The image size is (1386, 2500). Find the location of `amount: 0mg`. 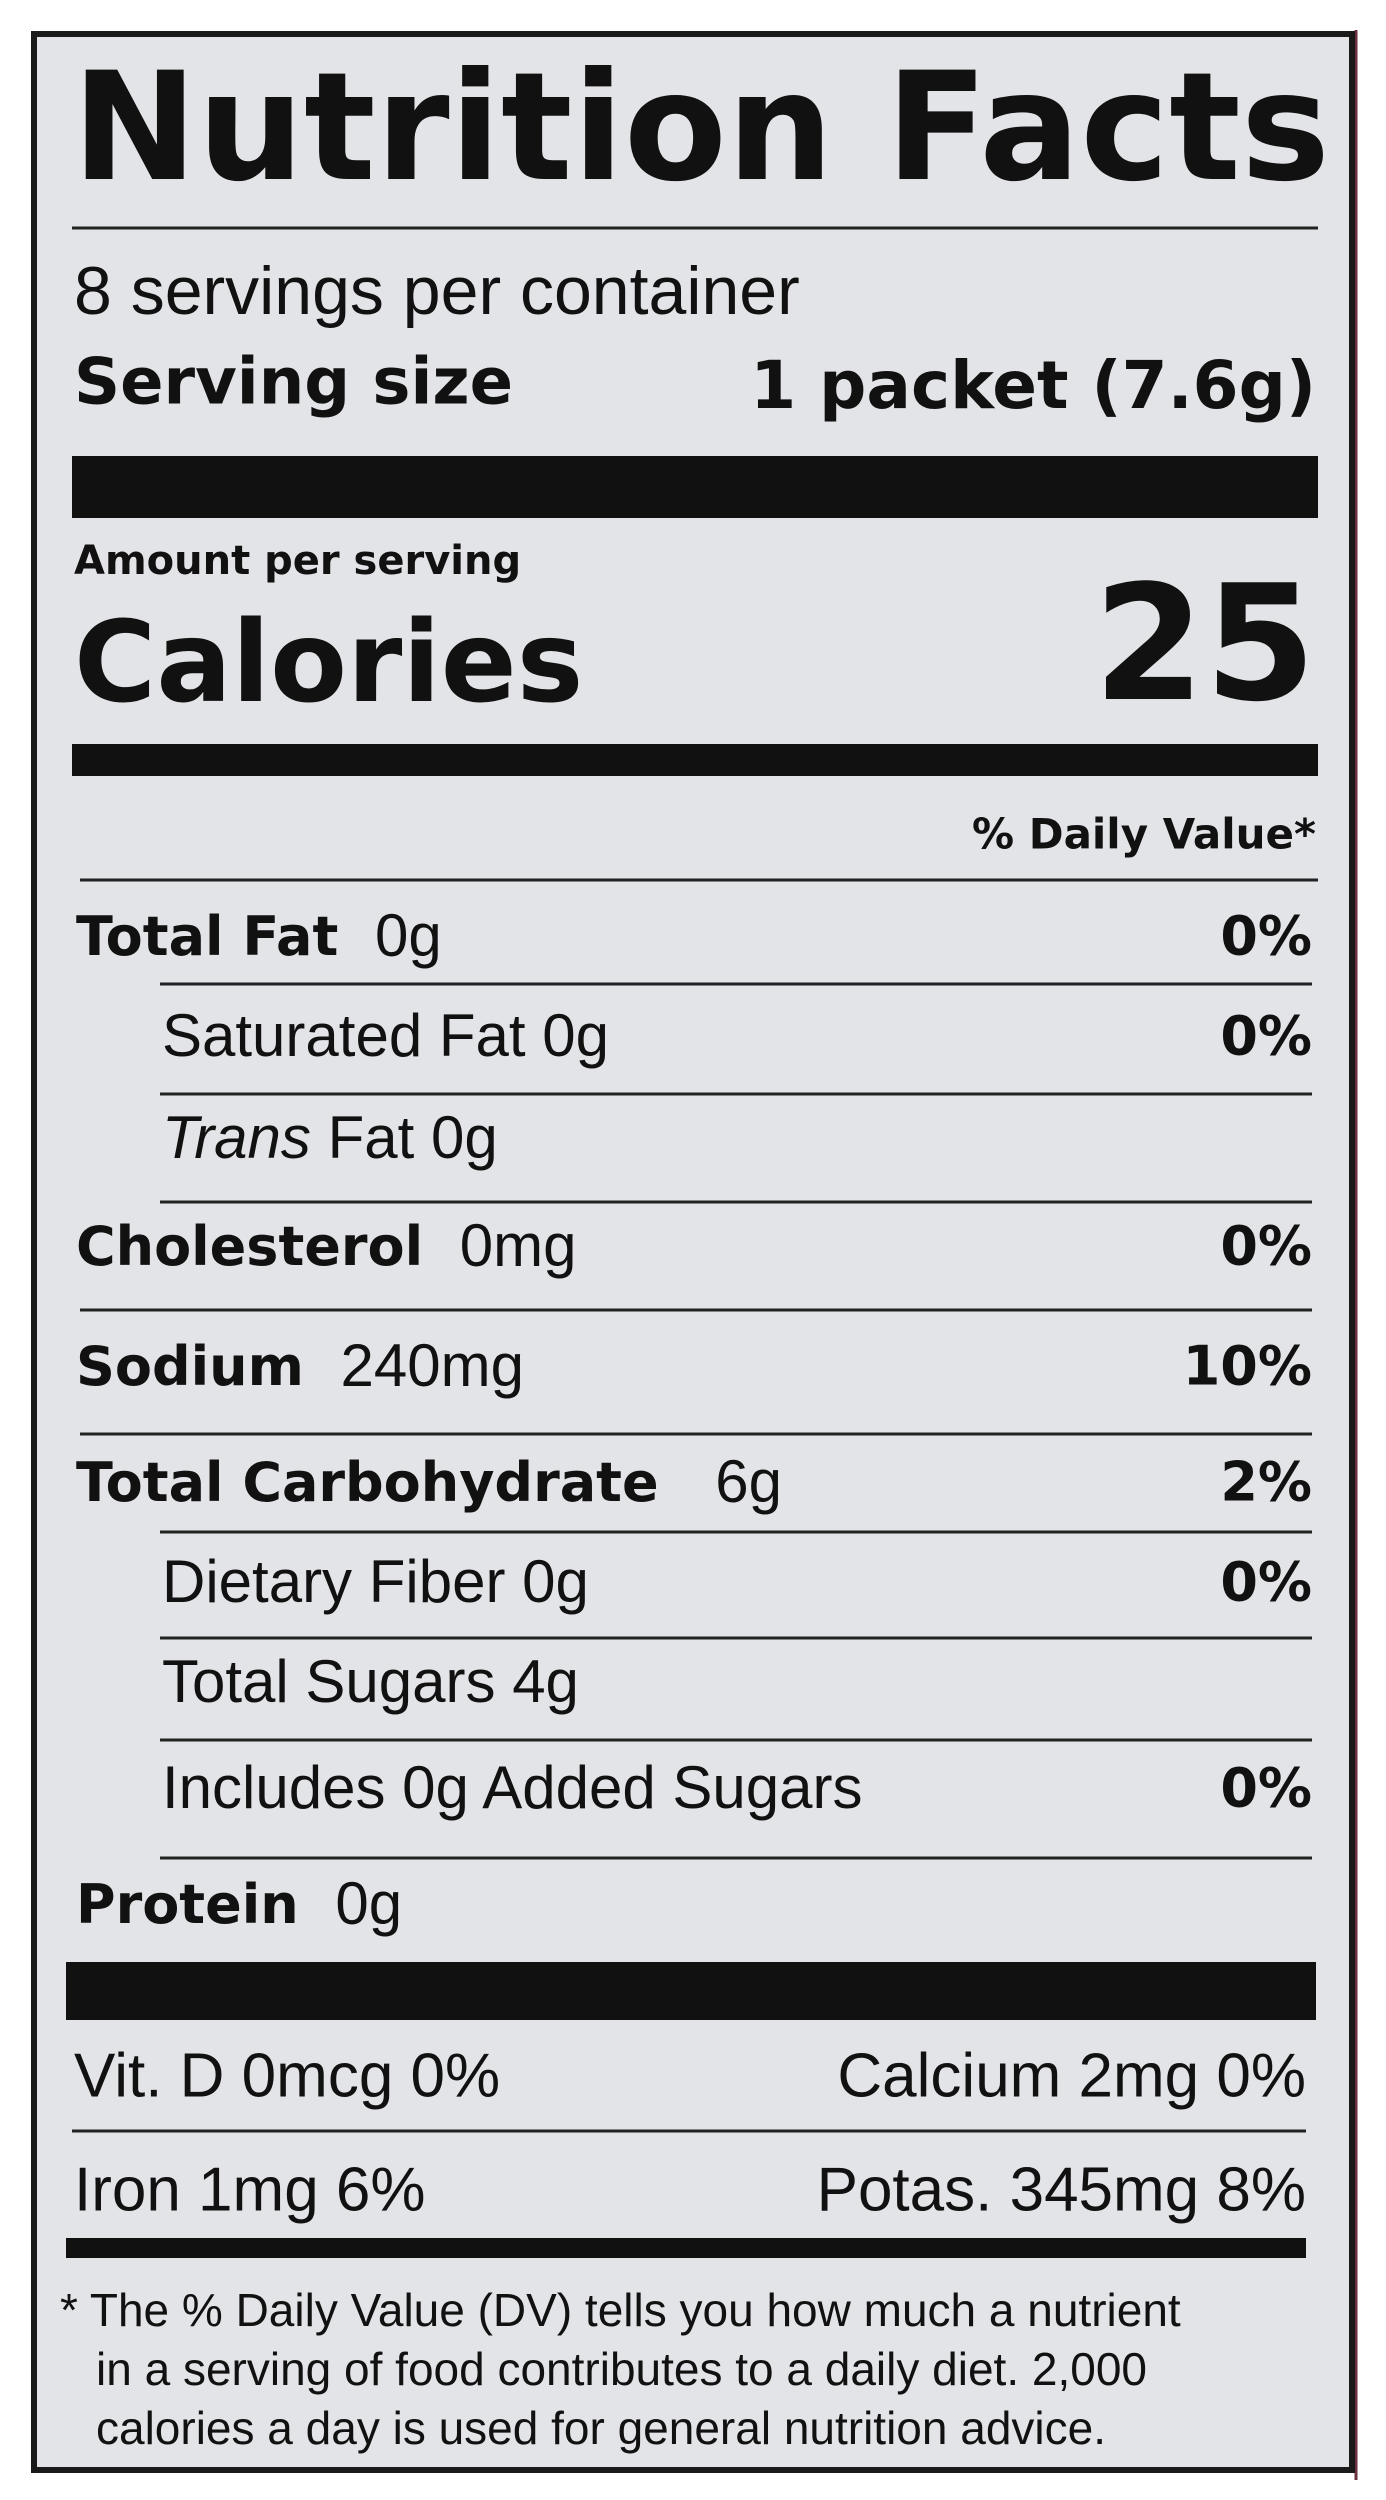

amount: 0mg is located at coordinates (518, 1245).